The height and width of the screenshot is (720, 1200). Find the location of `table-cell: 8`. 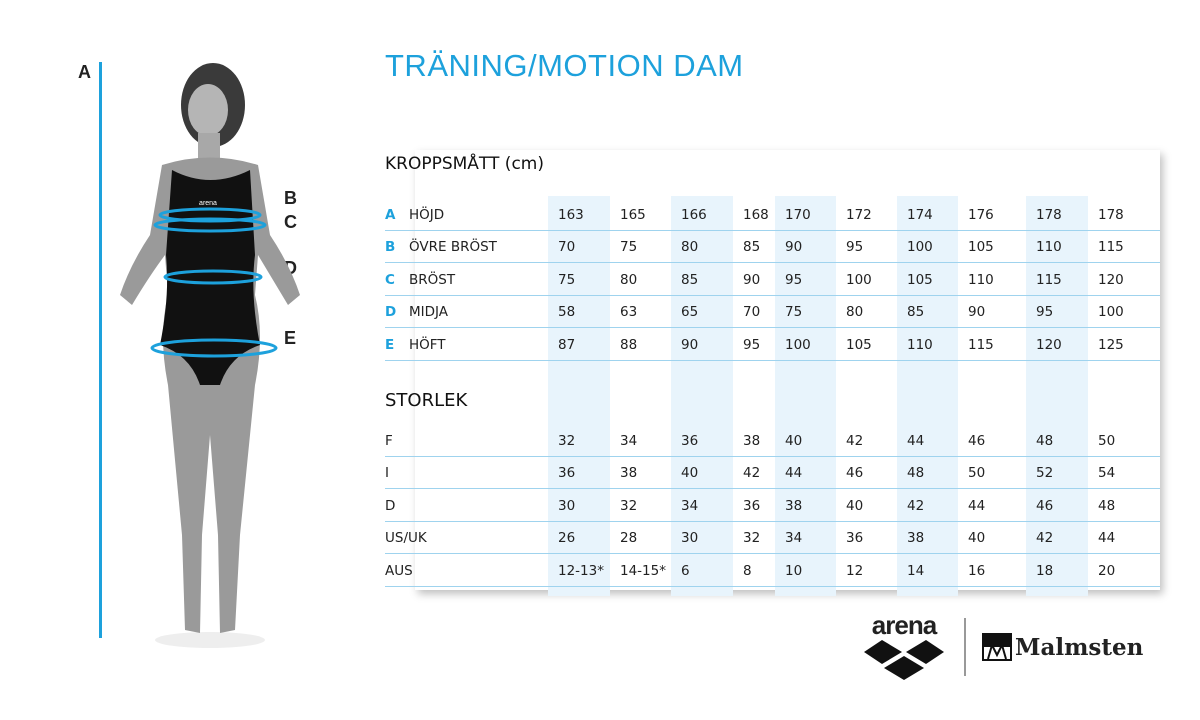

table-cell: 8 is located at coordinates (747, 570).